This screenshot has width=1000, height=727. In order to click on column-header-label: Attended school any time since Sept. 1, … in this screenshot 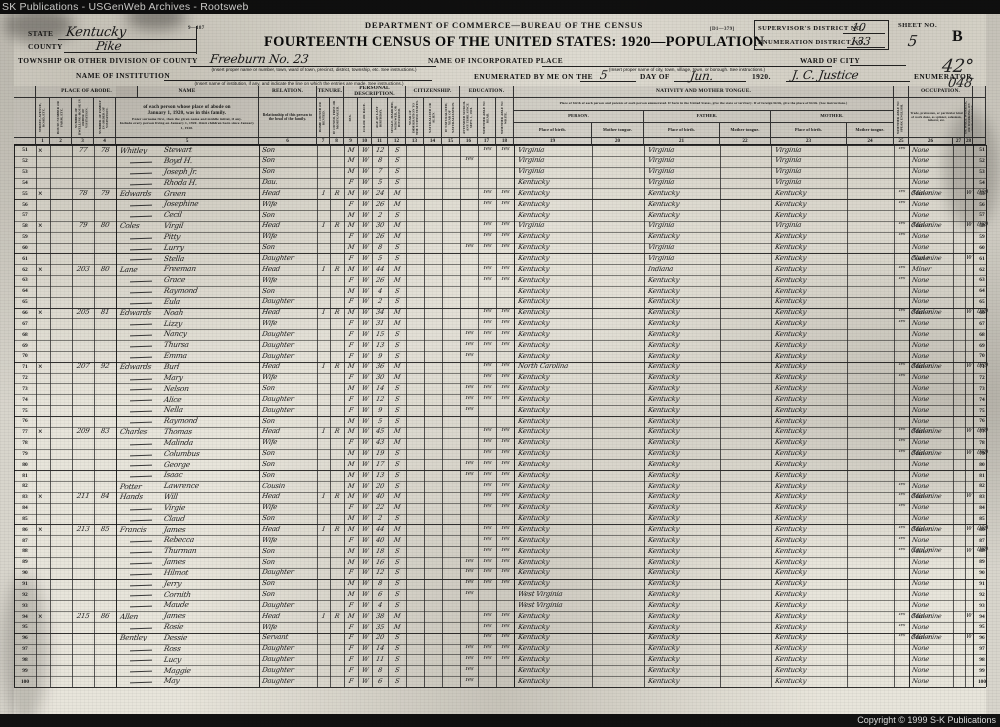, I will do `click(468, 117)`.